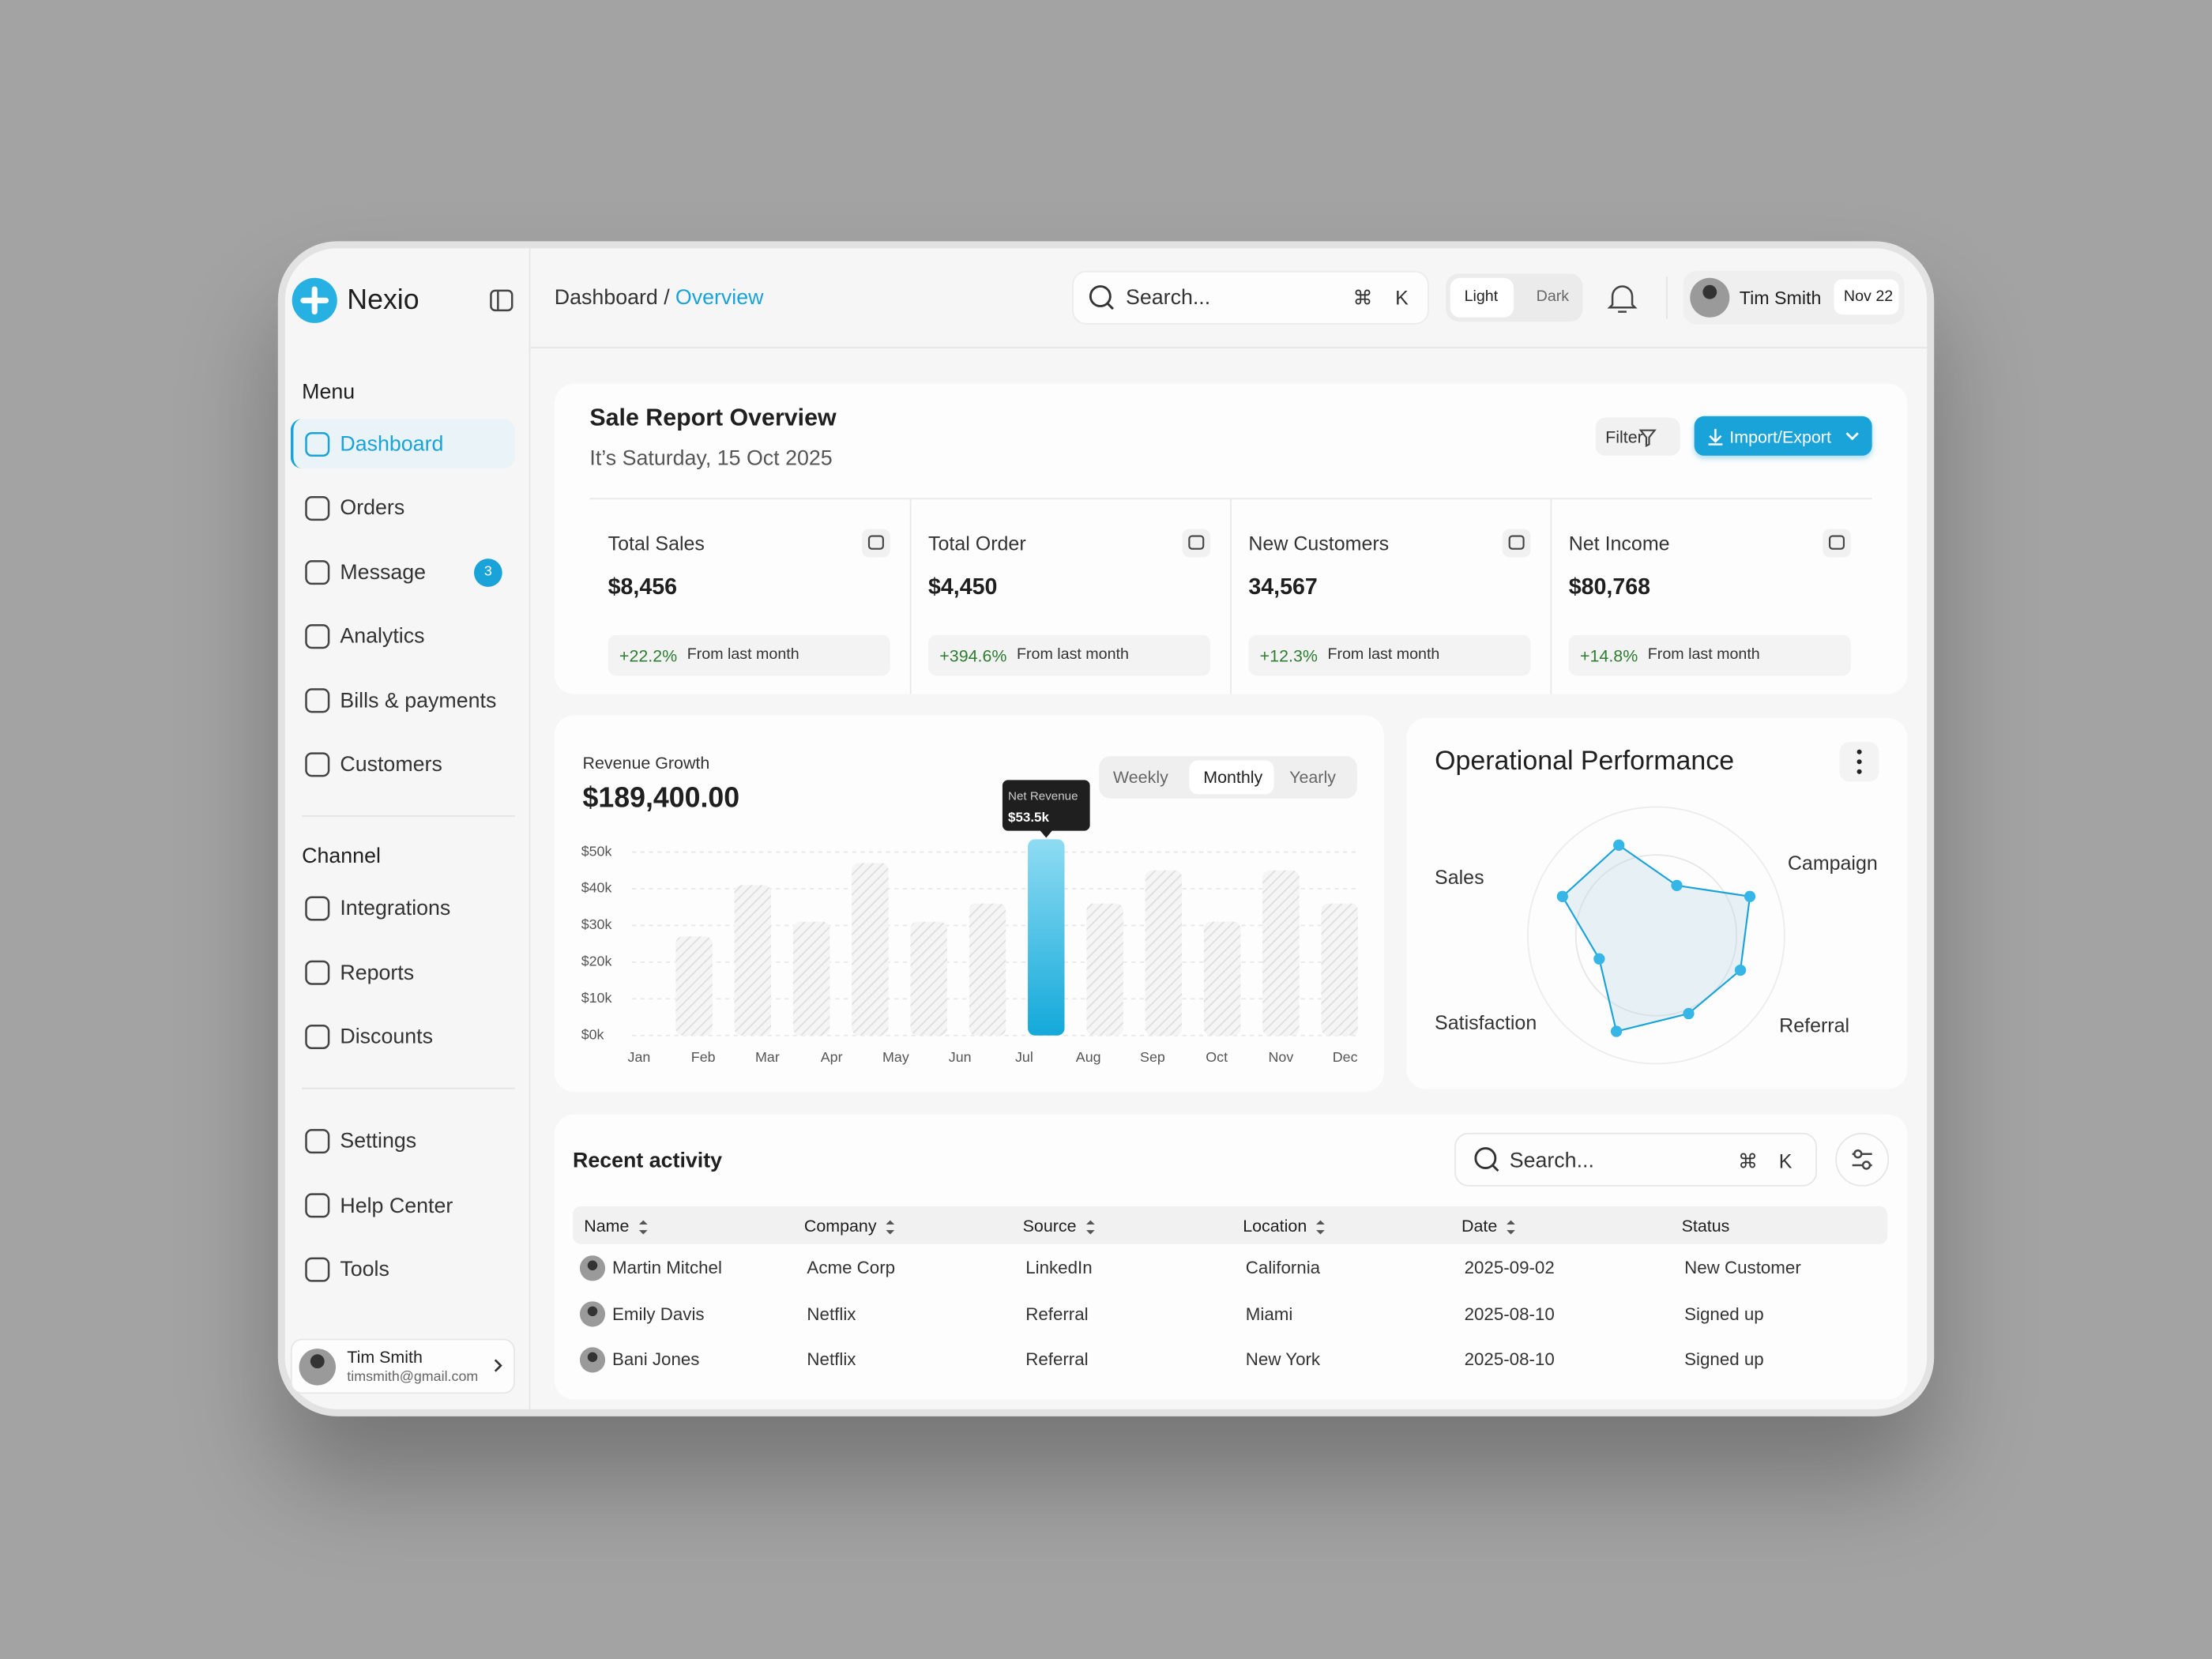  Describe the element at coordinates (365, 1269) in the screenshot. I see `menu-item: Tools` at that location.